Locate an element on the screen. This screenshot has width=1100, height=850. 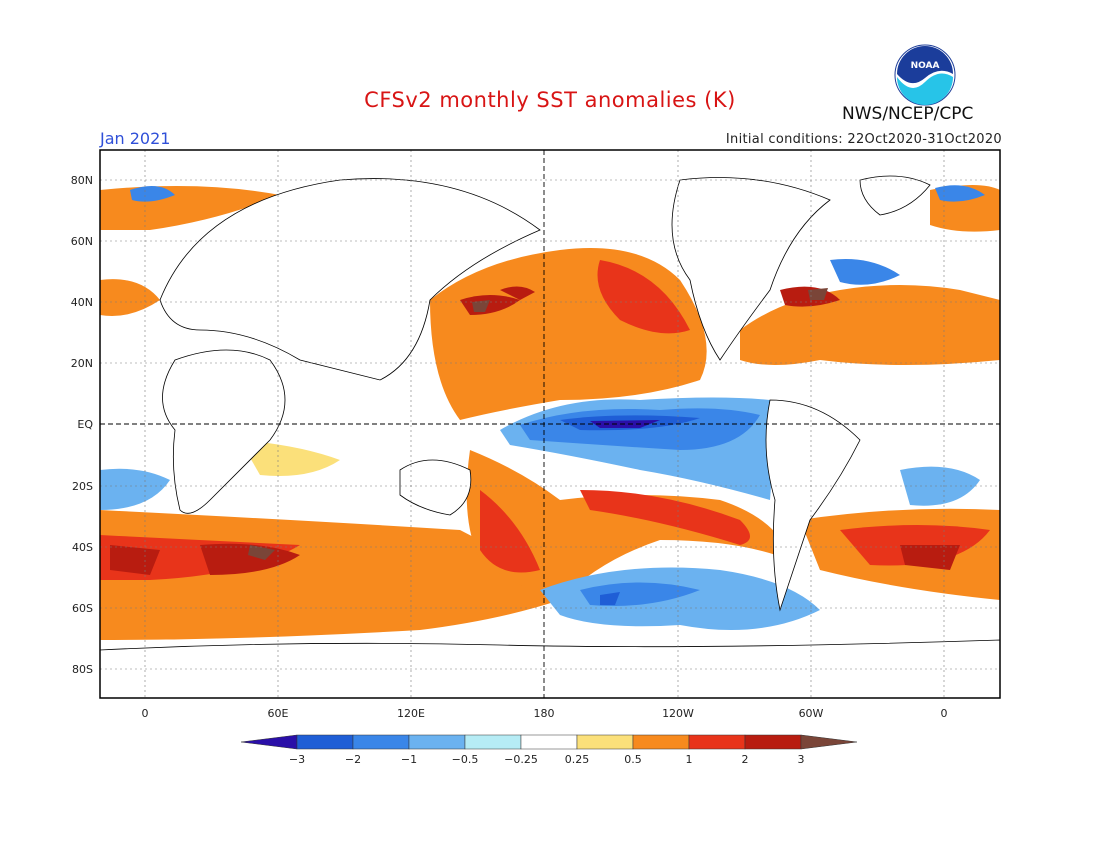
initial-conditions: Initial conditions: 22Oct2020-31Oct2020 is located at coordinates (863, 139).